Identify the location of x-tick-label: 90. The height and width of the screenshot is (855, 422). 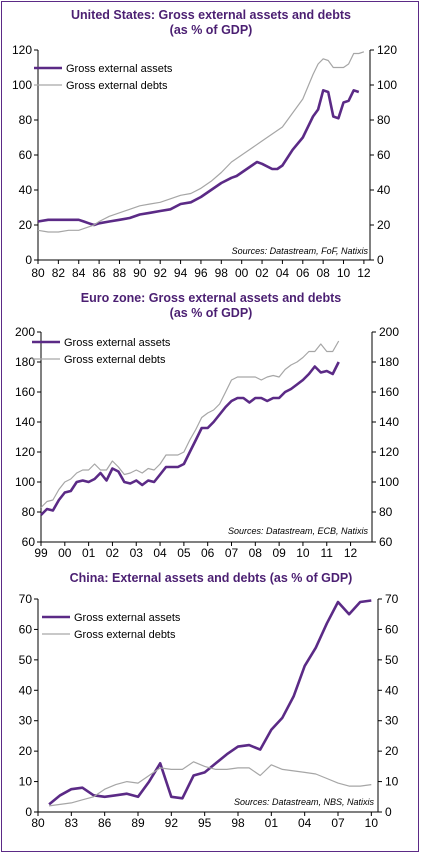
(140, 273).